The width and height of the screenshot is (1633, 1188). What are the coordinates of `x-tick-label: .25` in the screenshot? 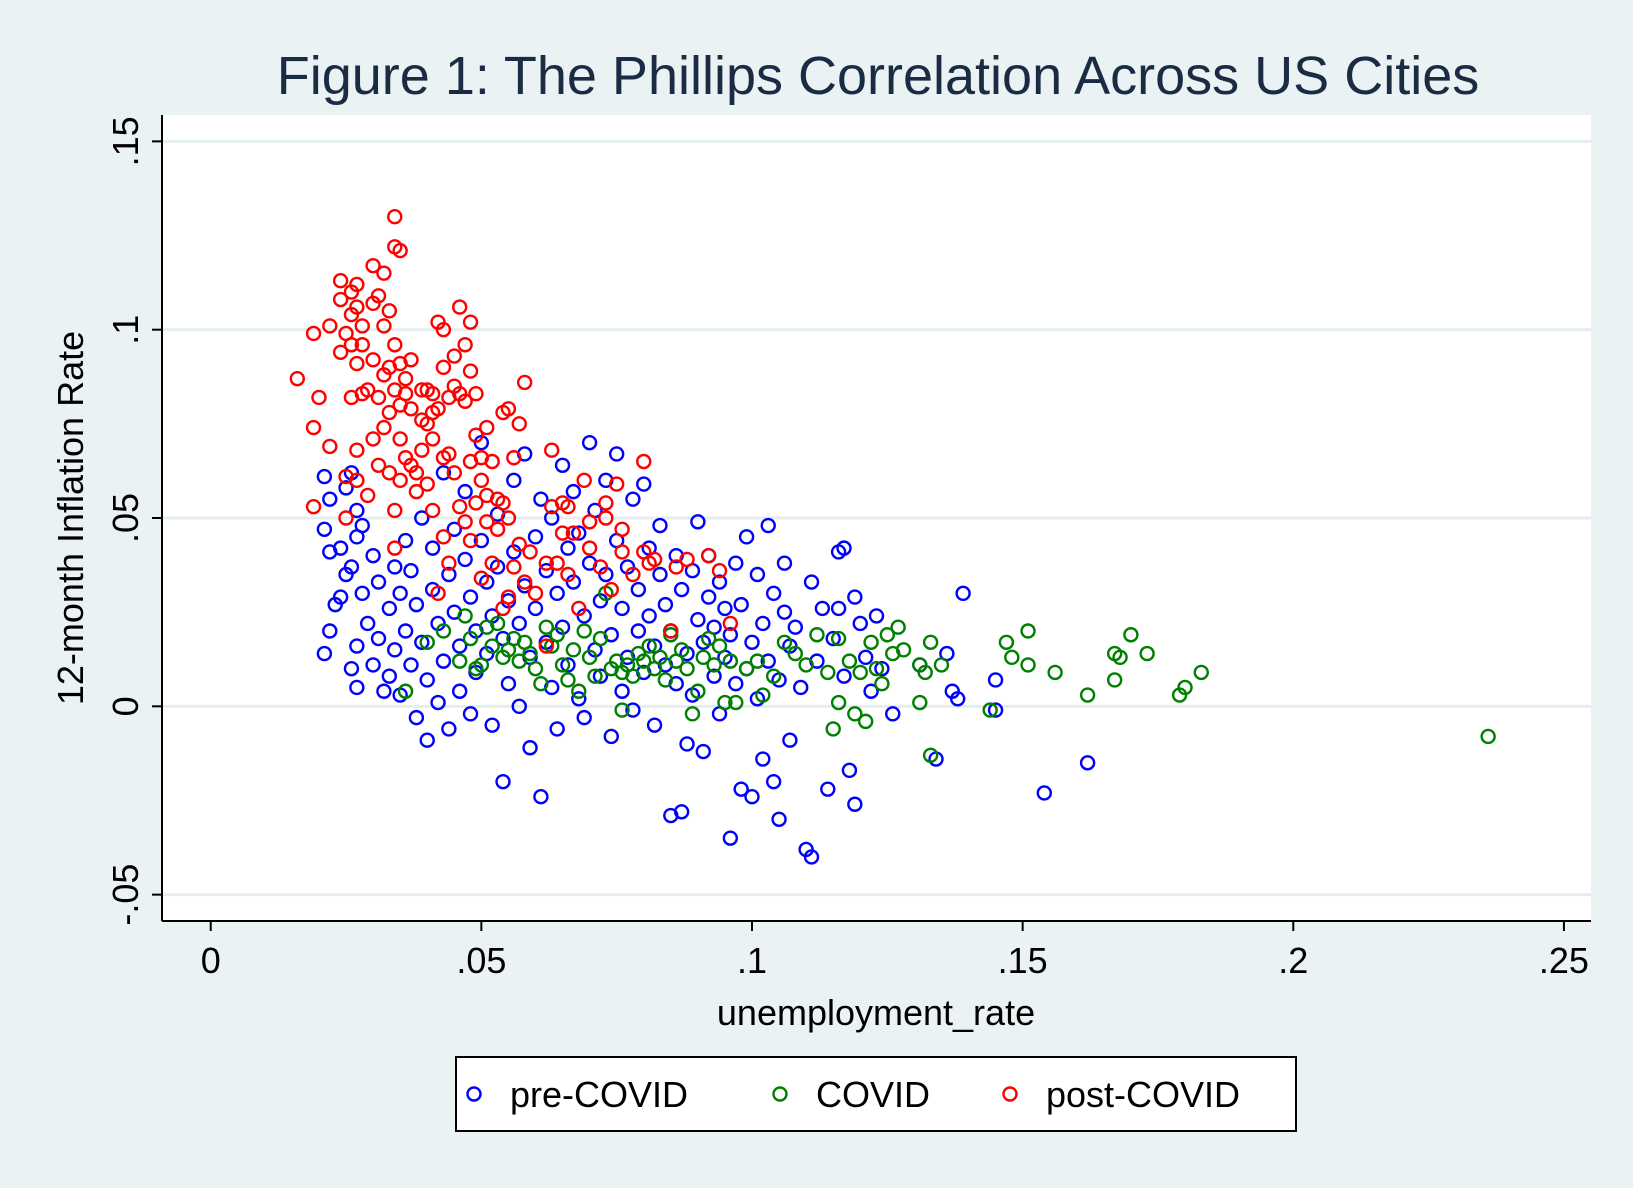 It's located at (1564, 960).